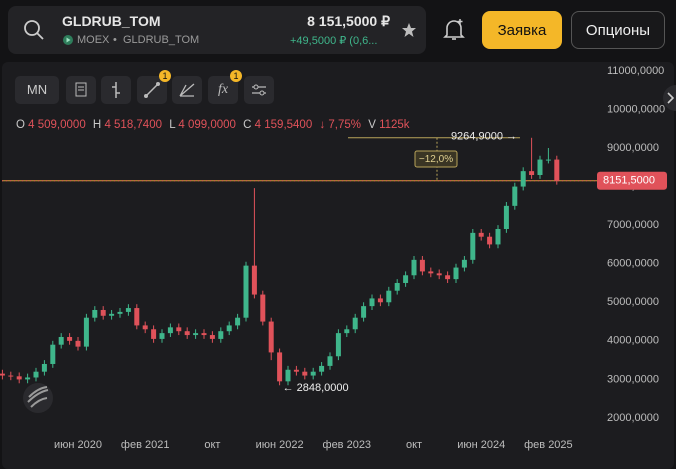  I want to click on logo, so click(38, 398).